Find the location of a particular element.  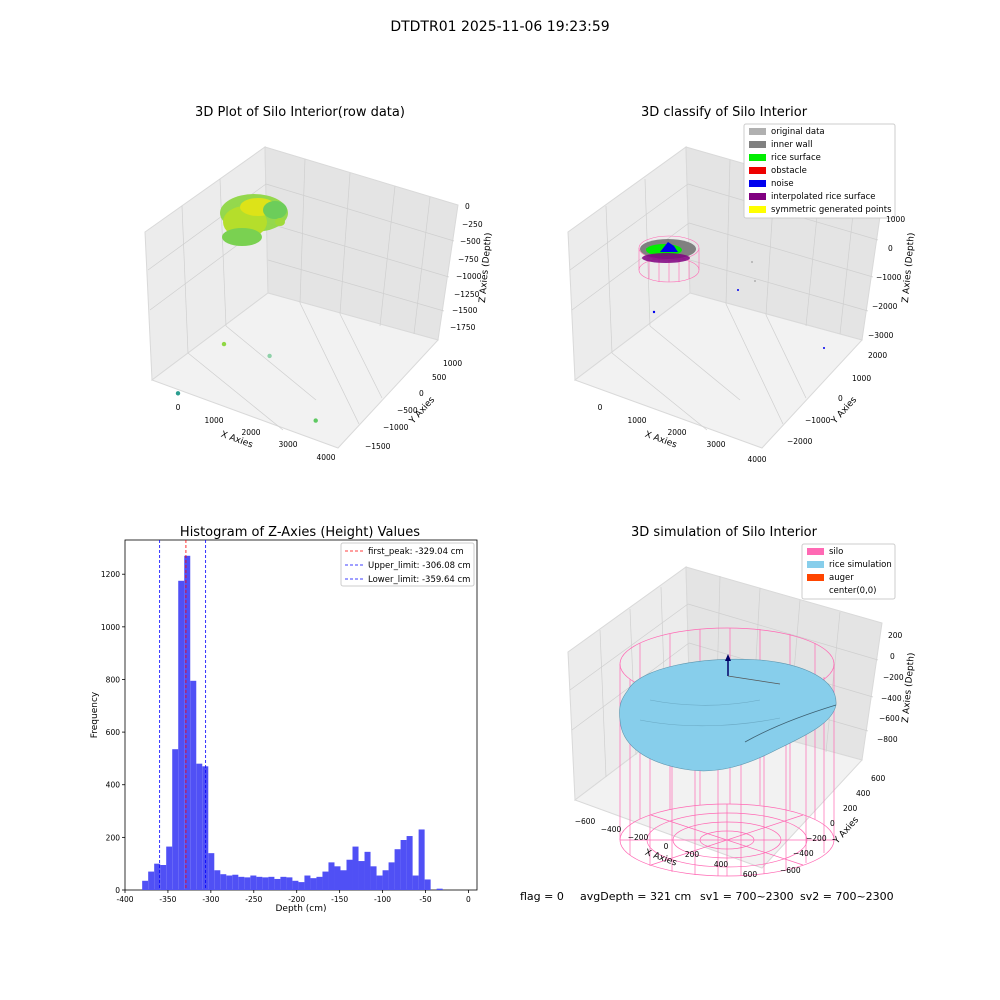

p2-xtick: 2000 is located at coordinates (676, 432).